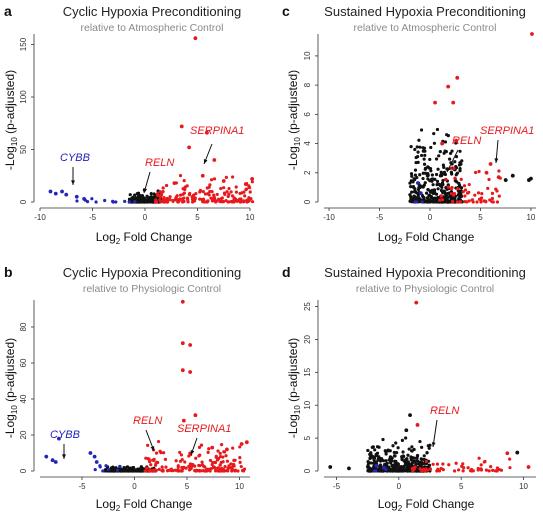 The width and height of the screenshot is (543, 516). Describe the element at coordinates (425, 28) in the screenshot. I see `panel-c-subtitle: relative to Atmospheric Control` at that location.